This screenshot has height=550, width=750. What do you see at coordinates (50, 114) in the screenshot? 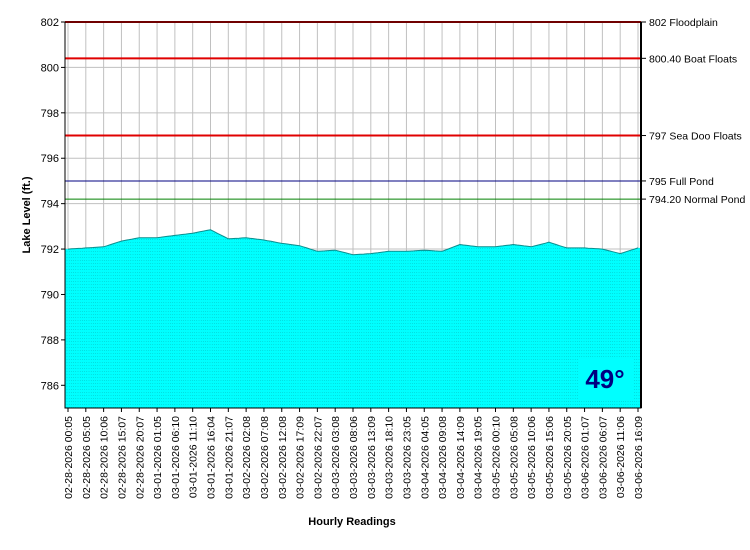
I see `y-tick-label: 798` at bounding box center [50, 114].